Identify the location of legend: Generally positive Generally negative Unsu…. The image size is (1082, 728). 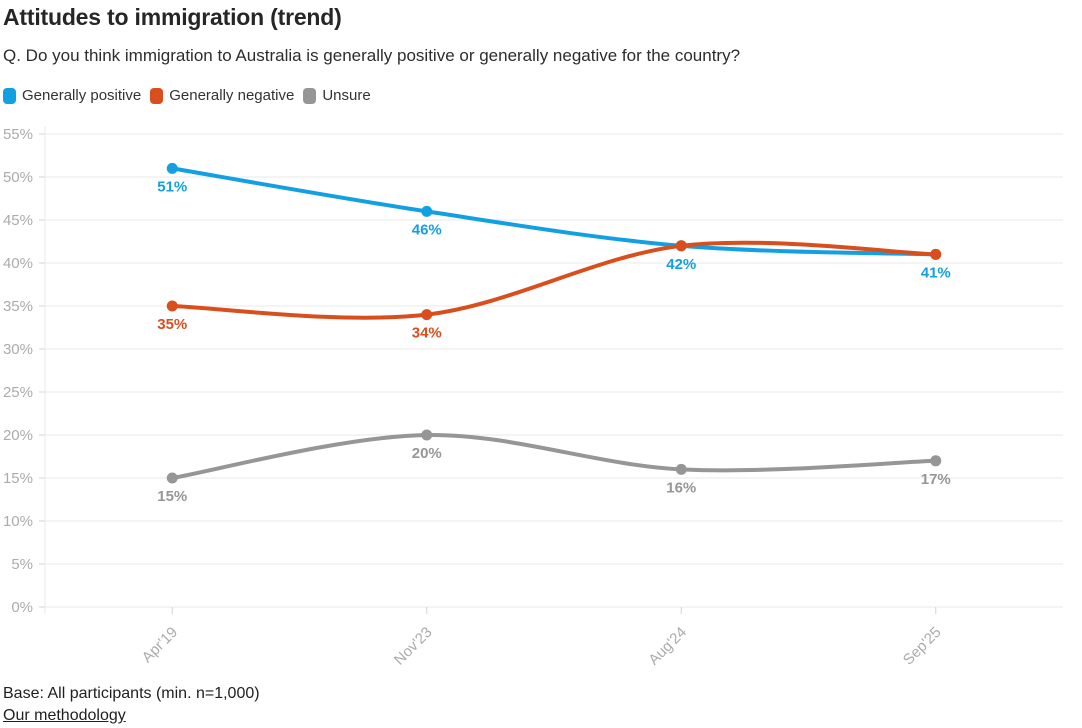
(187, 95).